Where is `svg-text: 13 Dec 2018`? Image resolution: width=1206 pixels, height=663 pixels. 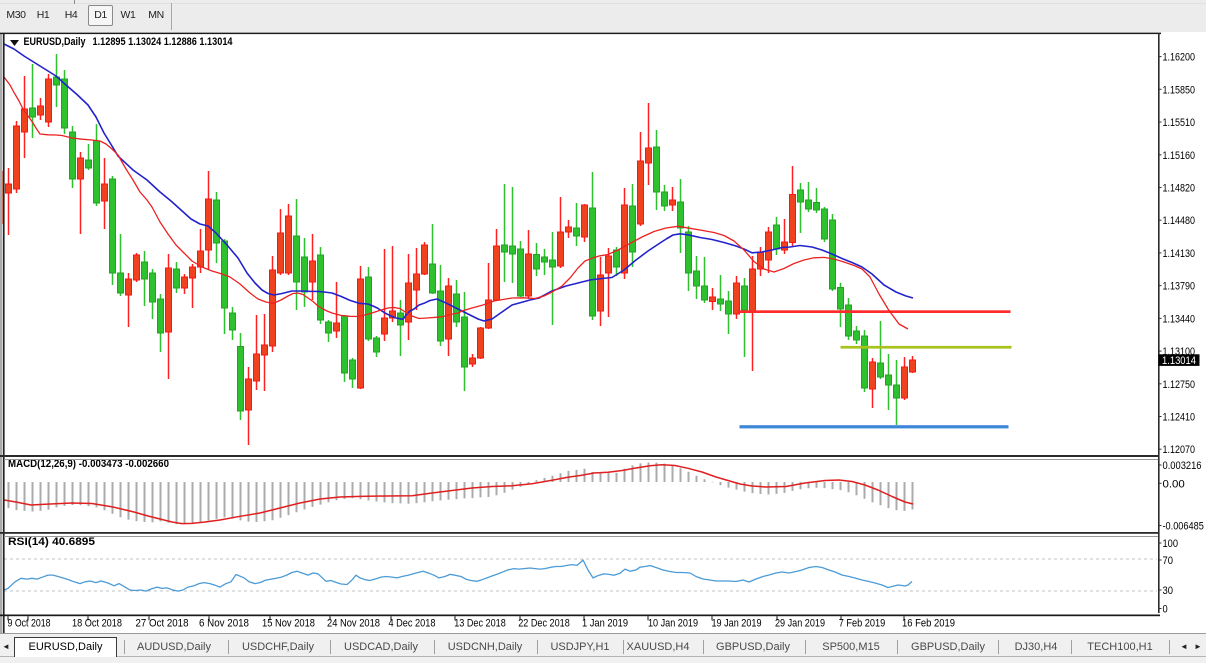 svg-text: 13 Dec 2018 is located at coordinates (480, 623).